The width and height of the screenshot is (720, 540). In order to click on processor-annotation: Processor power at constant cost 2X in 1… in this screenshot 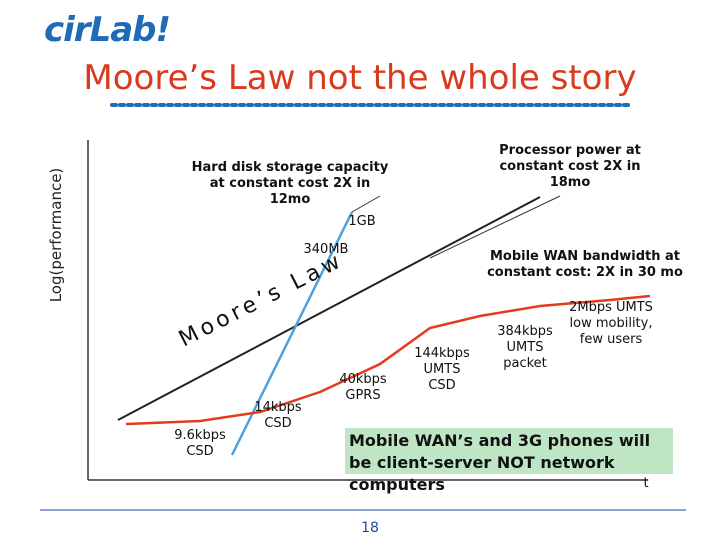, I will do `click(570, 166)`.